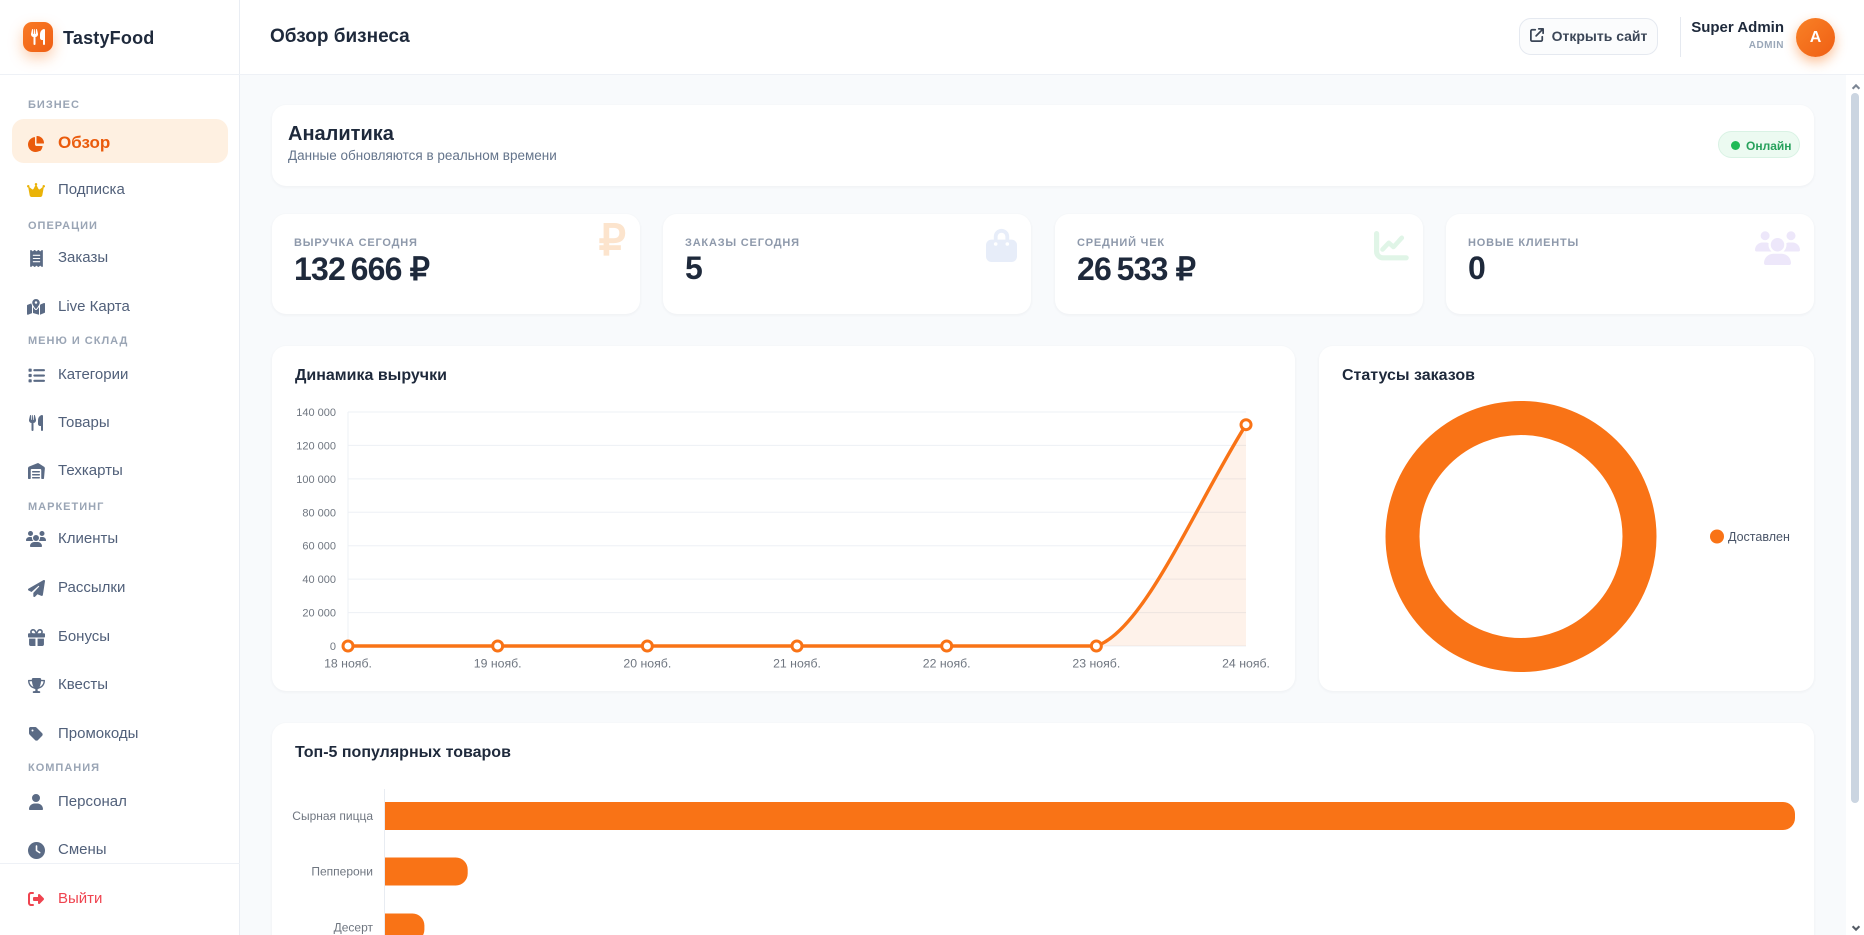 This screenshot has height=935, width=1864. I want to click on svg-text: 23 нояб., so click(1096, 664).